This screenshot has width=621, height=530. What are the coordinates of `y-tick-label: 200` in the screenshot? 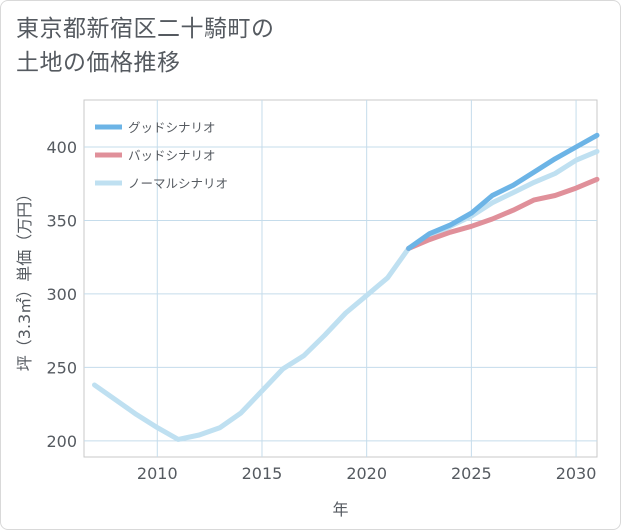 It's located at (61, 441).